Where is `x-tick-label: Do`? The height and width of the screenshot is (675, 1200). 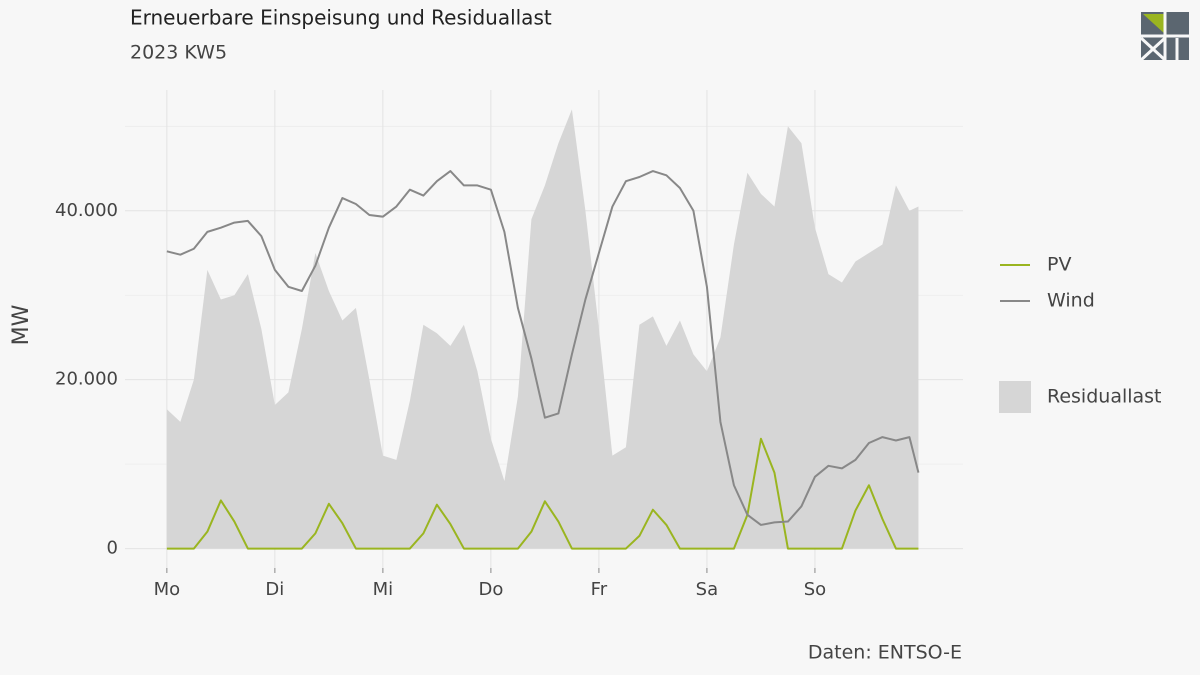
x-tick-label: Do is located at coordinates (490, 589).